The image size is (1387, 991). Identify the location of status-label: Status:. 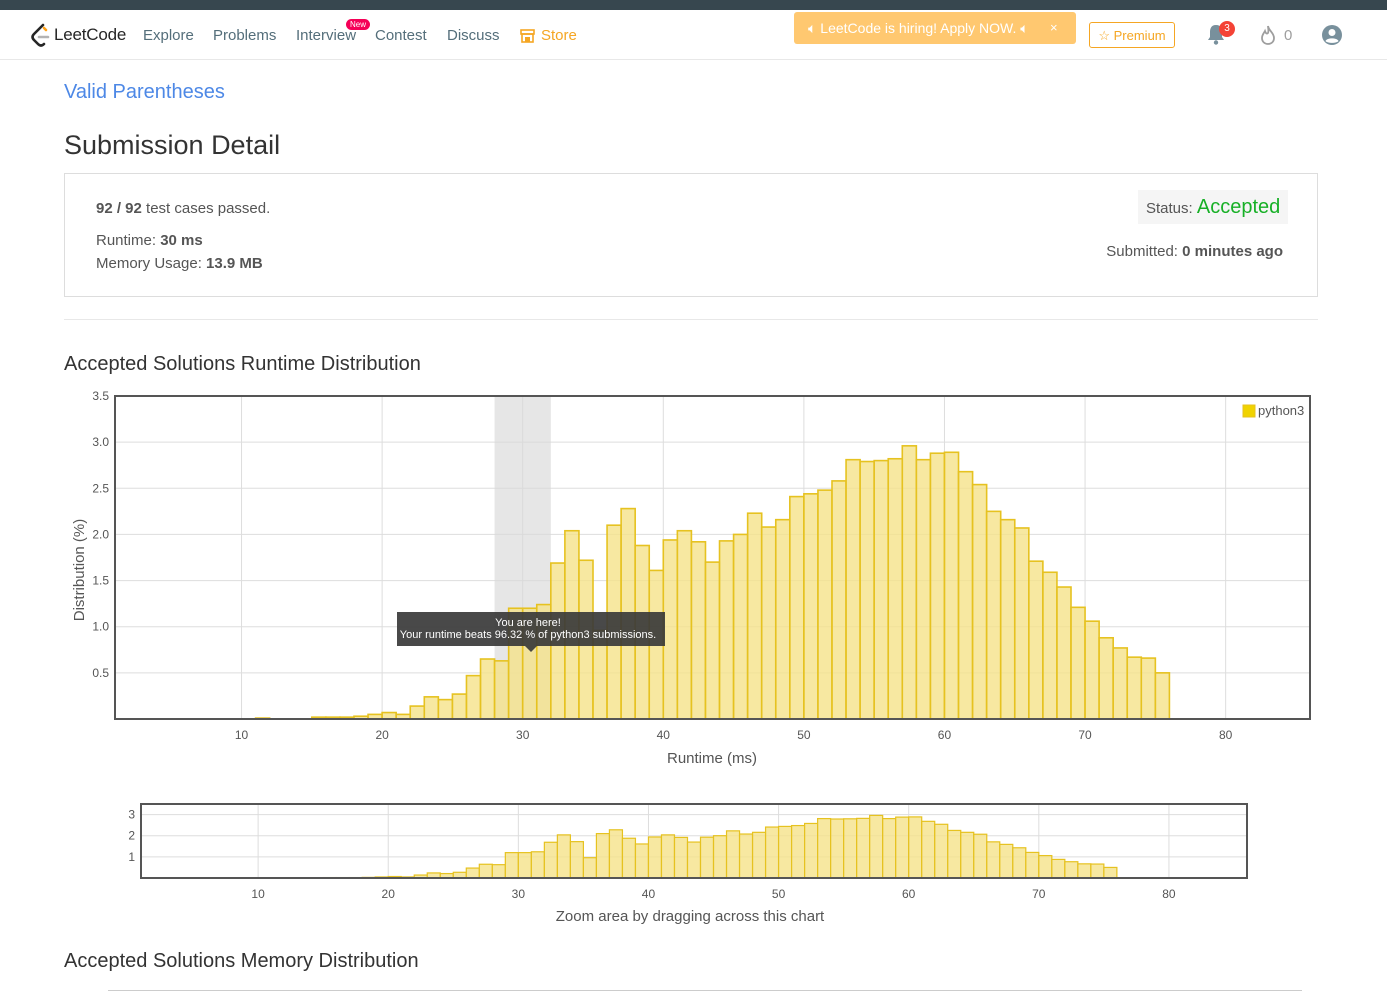
(1171, 208).